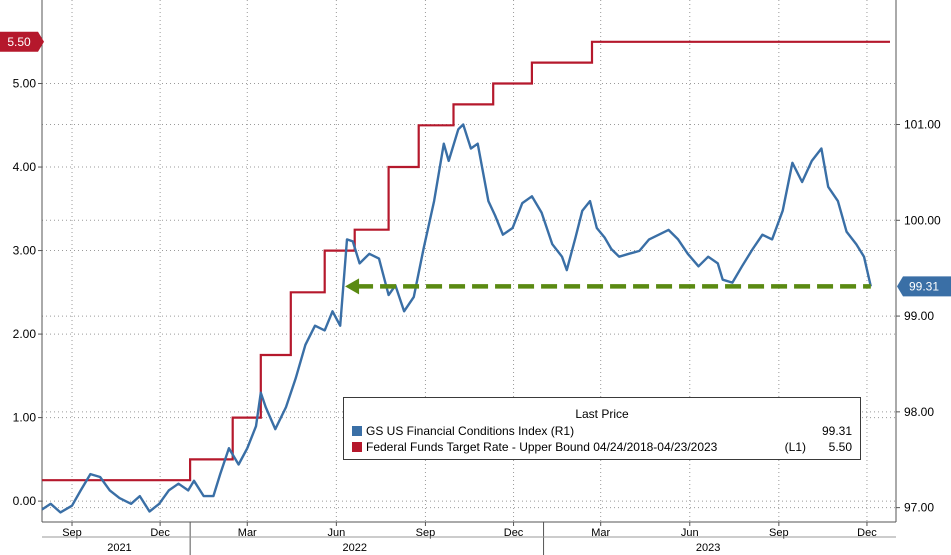 The height and width of the screenshot is (555, 951). Describe the element at coordinates (919, 412) in the screenshot. I see `right-tick-label: 98.00` at that location.